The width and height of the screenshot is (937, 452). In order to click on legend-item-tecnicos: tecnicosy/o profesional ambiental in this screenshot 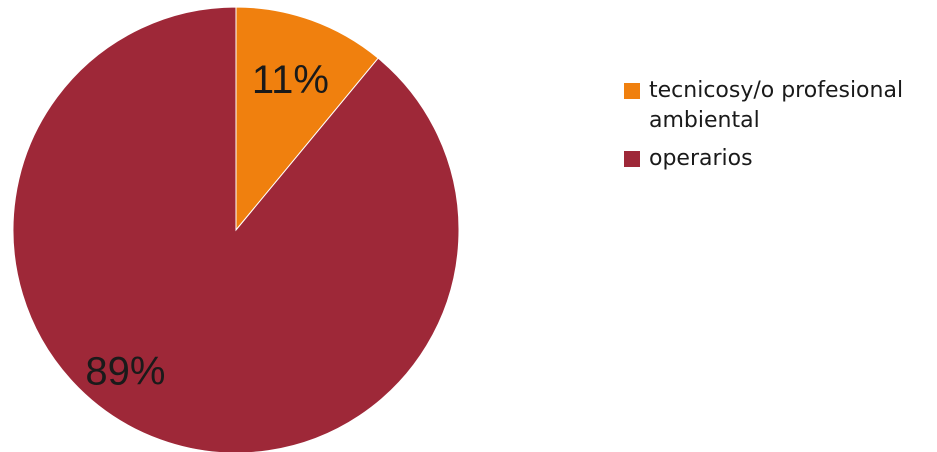, I will do `click(780, 106)`.